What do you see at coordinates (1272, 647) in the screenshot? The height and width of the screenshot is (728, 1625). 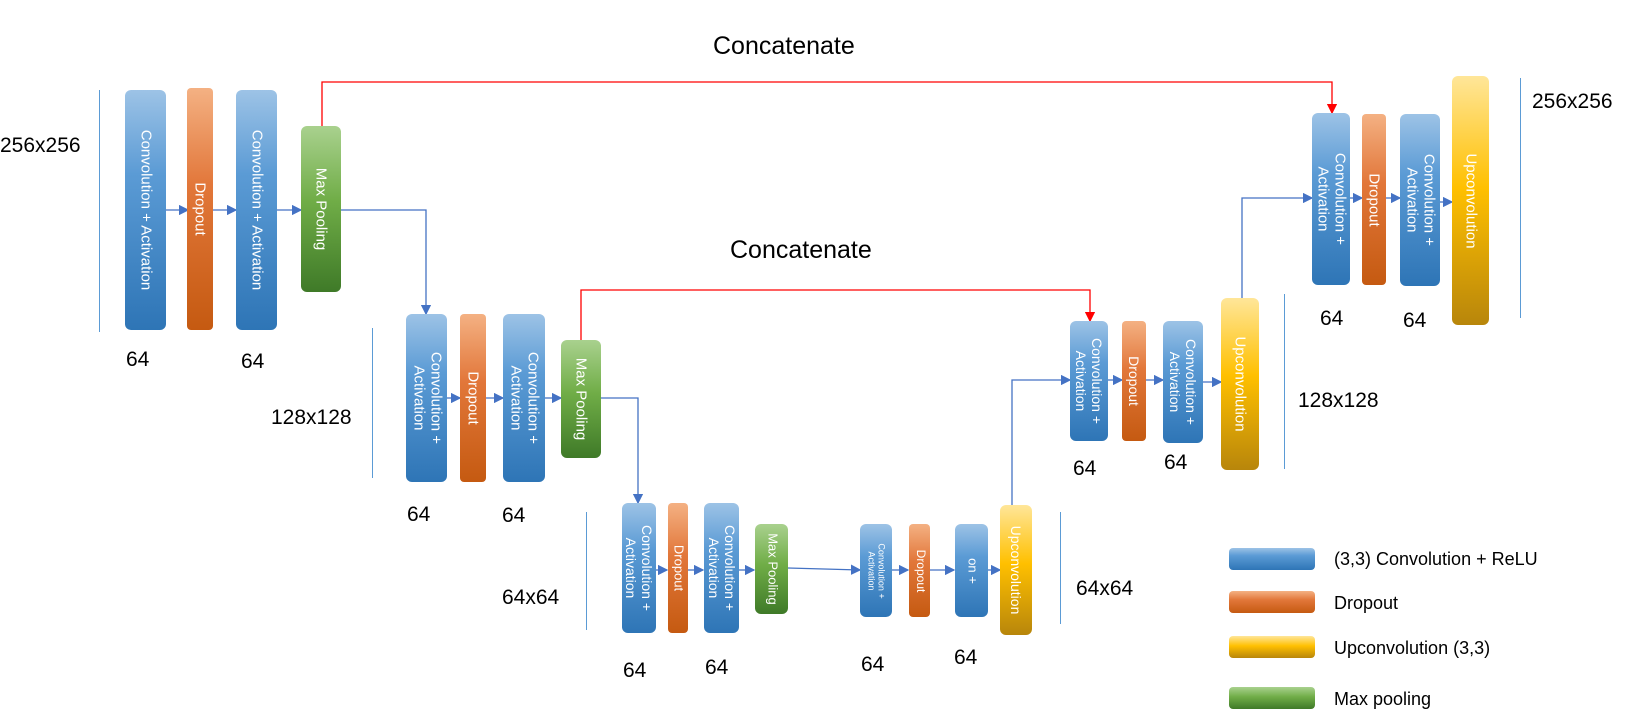 I see `legend-swatch-upconvolution` at bounding box center [1272, 647].